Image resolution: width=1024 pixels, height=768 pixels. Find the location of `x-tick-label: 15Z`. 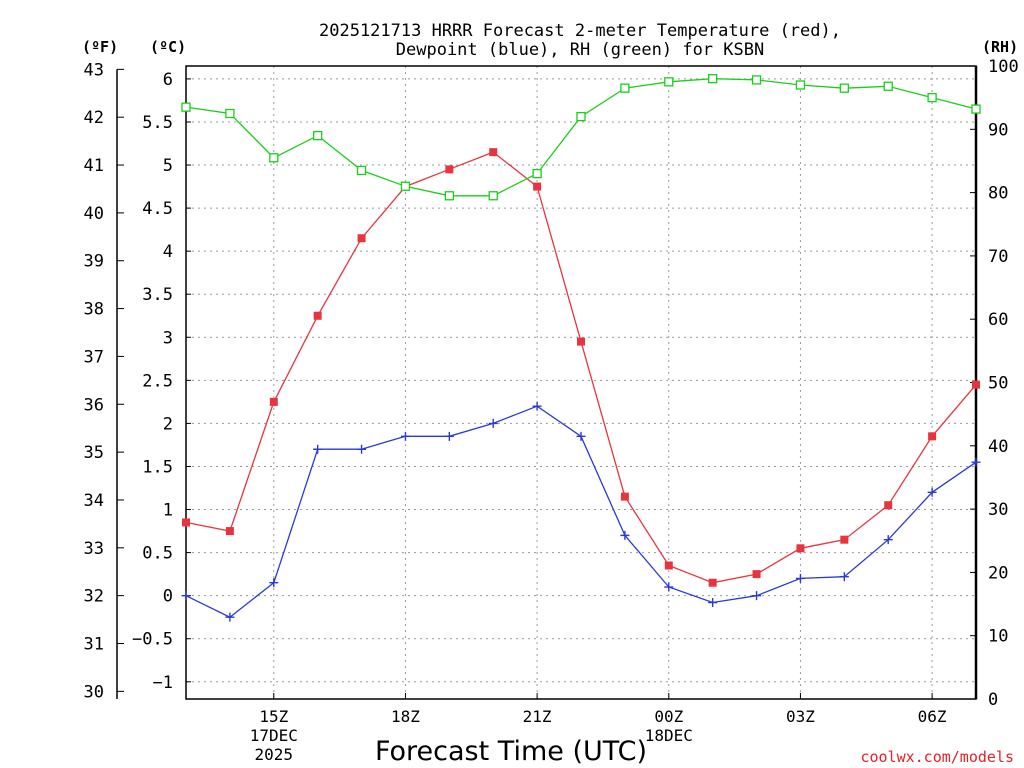

x-tick-label: 15Z is located at coordinates (273, 716).